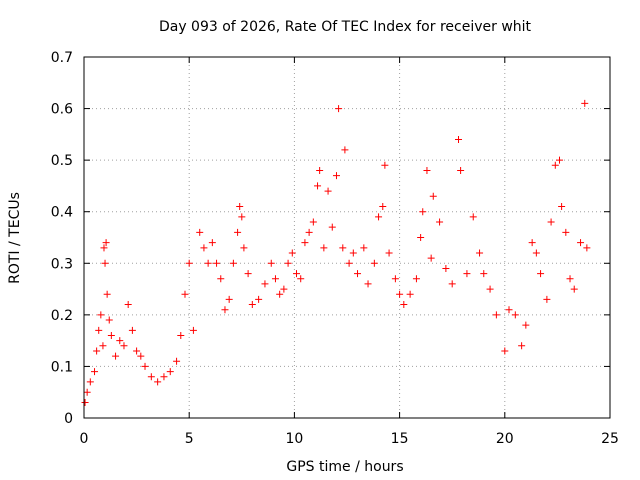 This screenshot has width=640, height=480. I want to click on y-tick-label: 0.6, so click(62, 110).